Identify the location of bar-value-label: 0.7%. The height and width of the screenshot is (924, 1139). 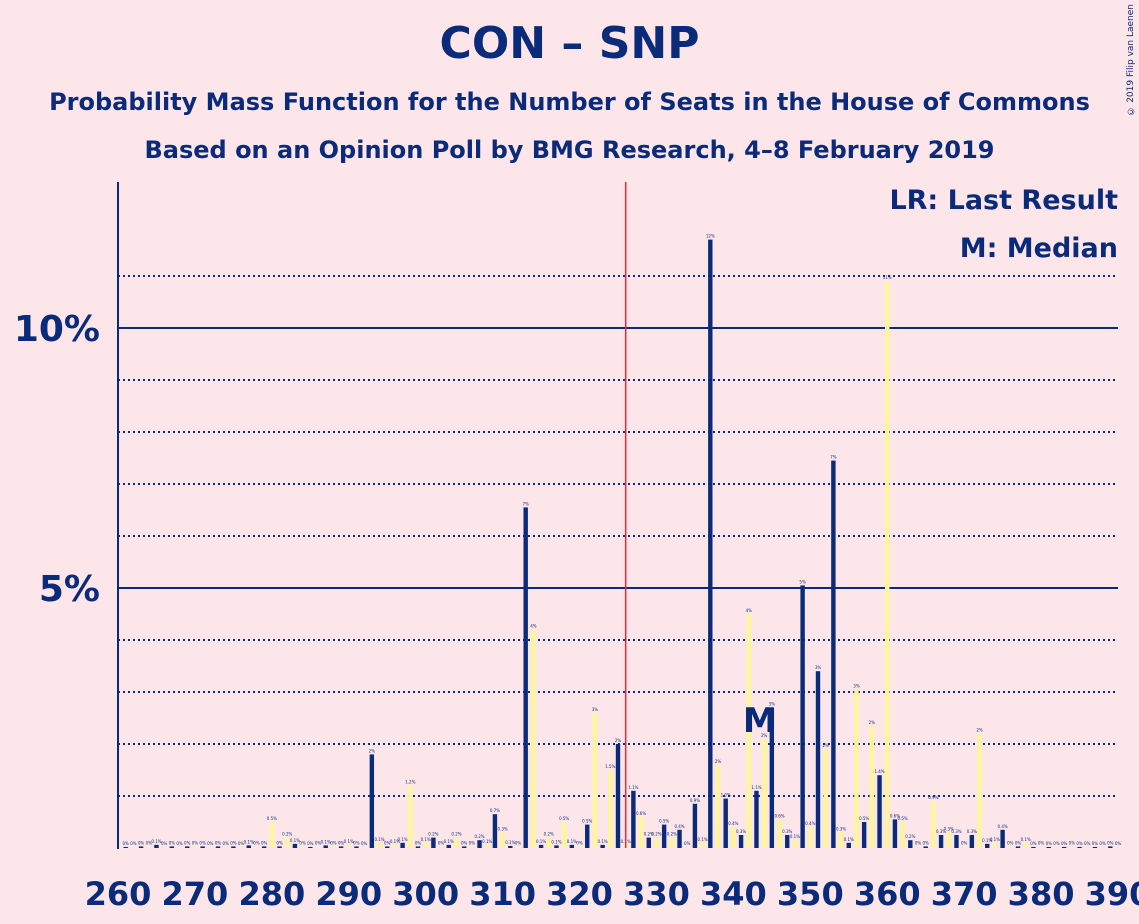
(495, 810).